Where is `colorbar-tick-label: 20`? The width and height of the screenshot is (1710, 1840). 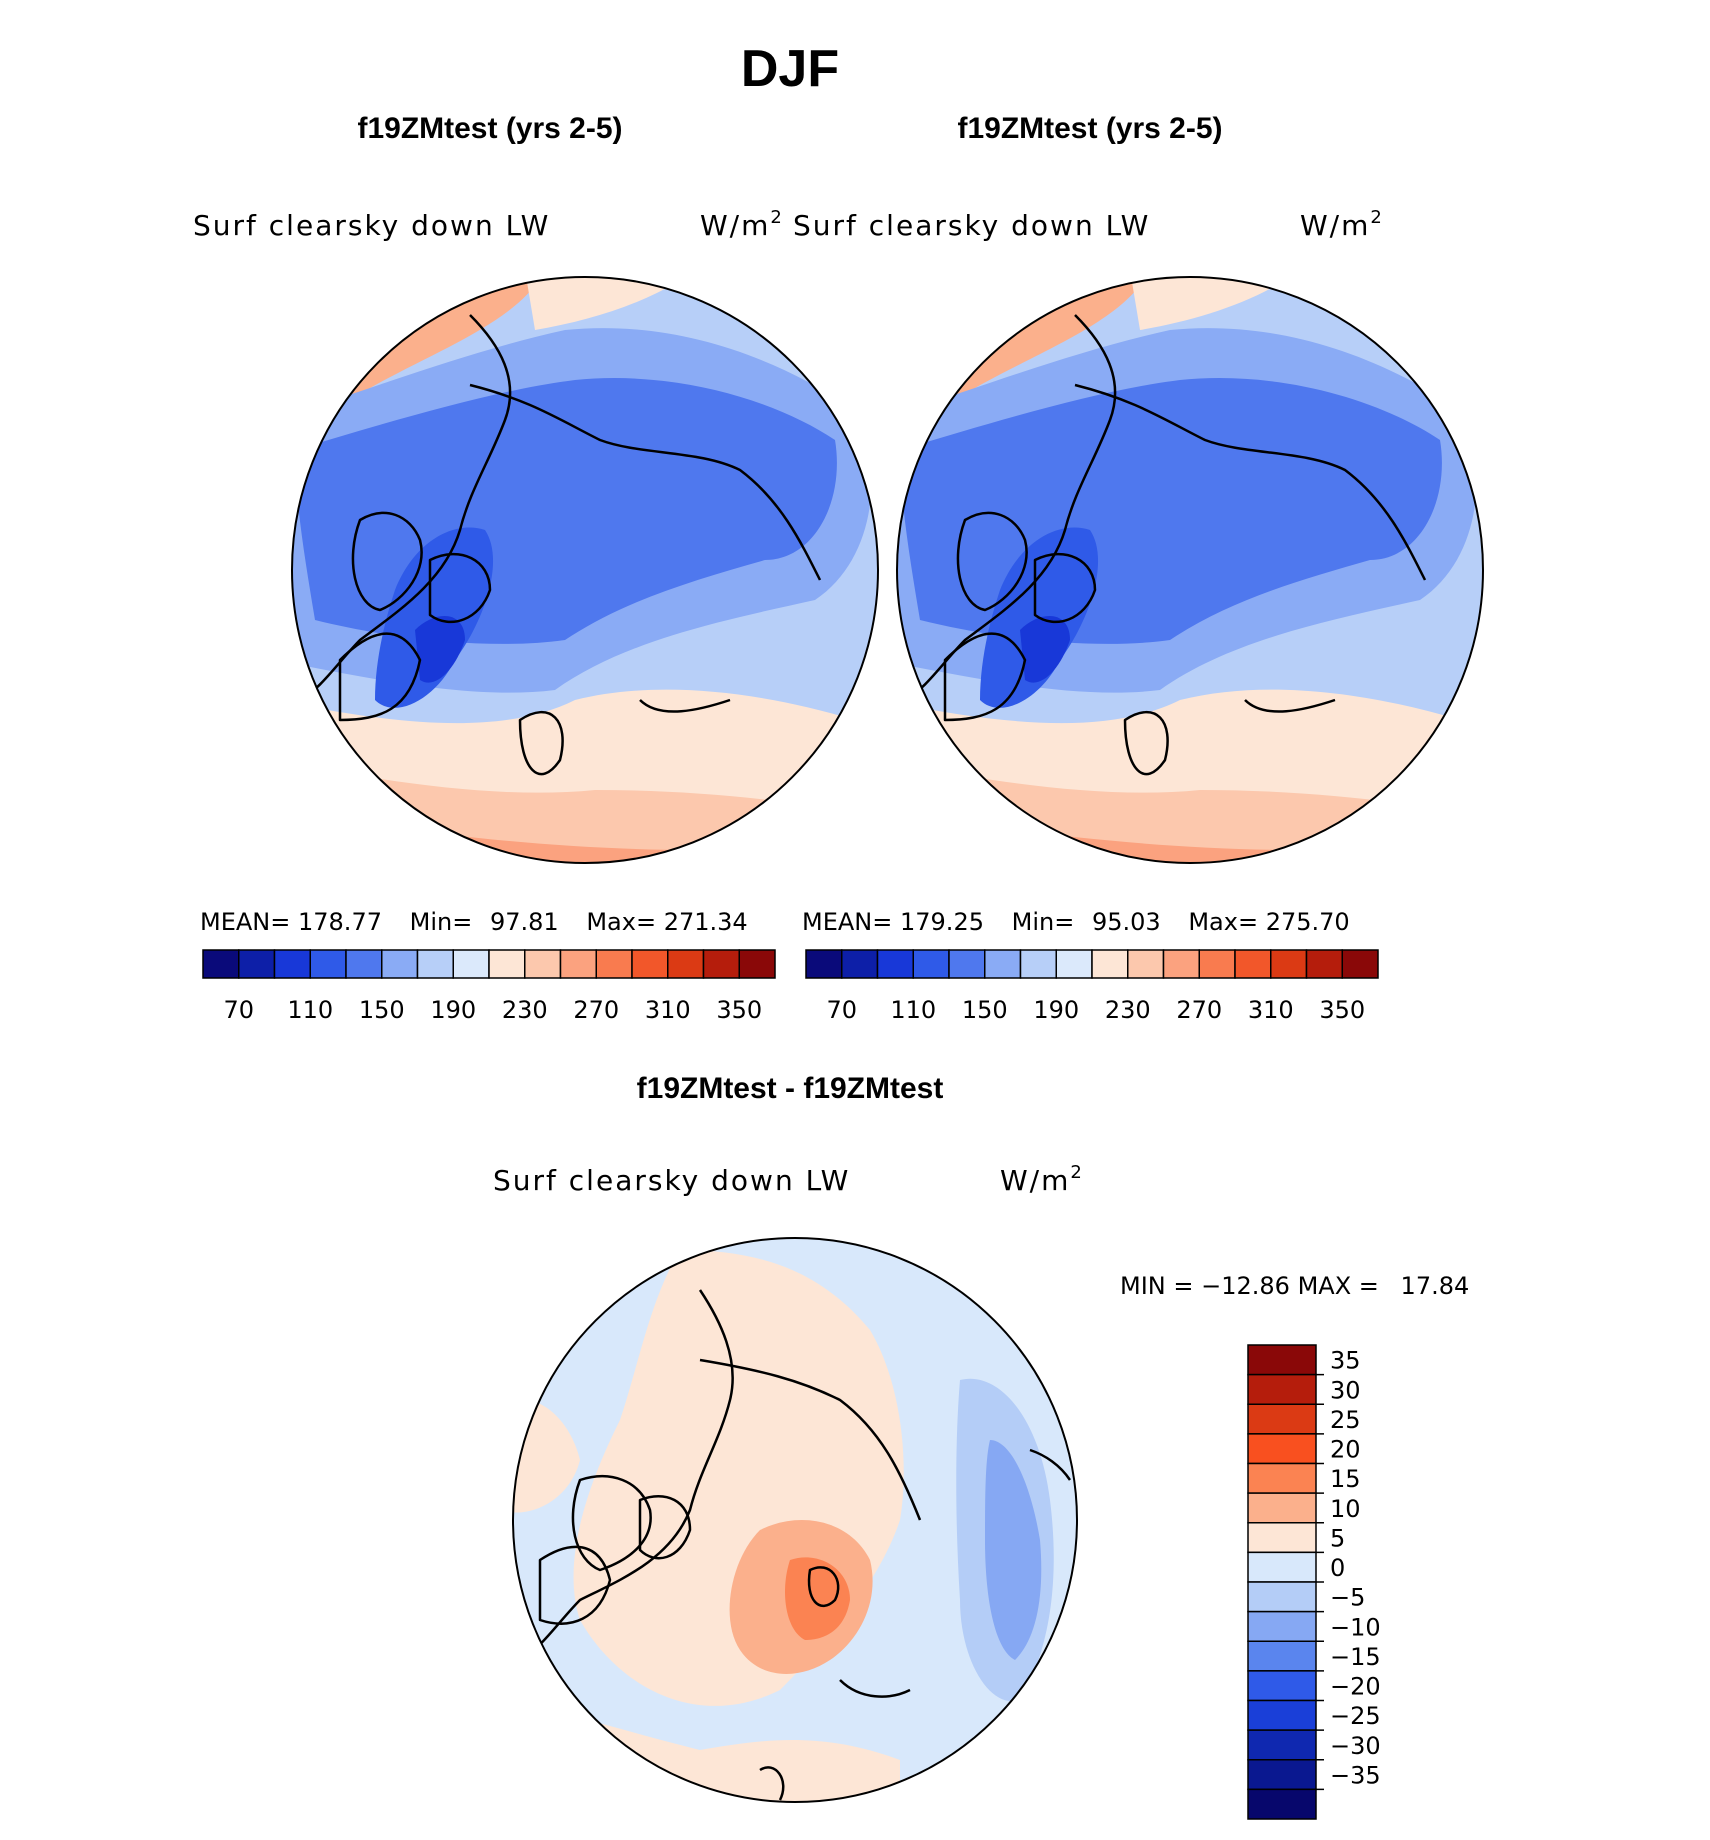
colorbar-tick-label: 20 is located at coordinates (1345, 1450).